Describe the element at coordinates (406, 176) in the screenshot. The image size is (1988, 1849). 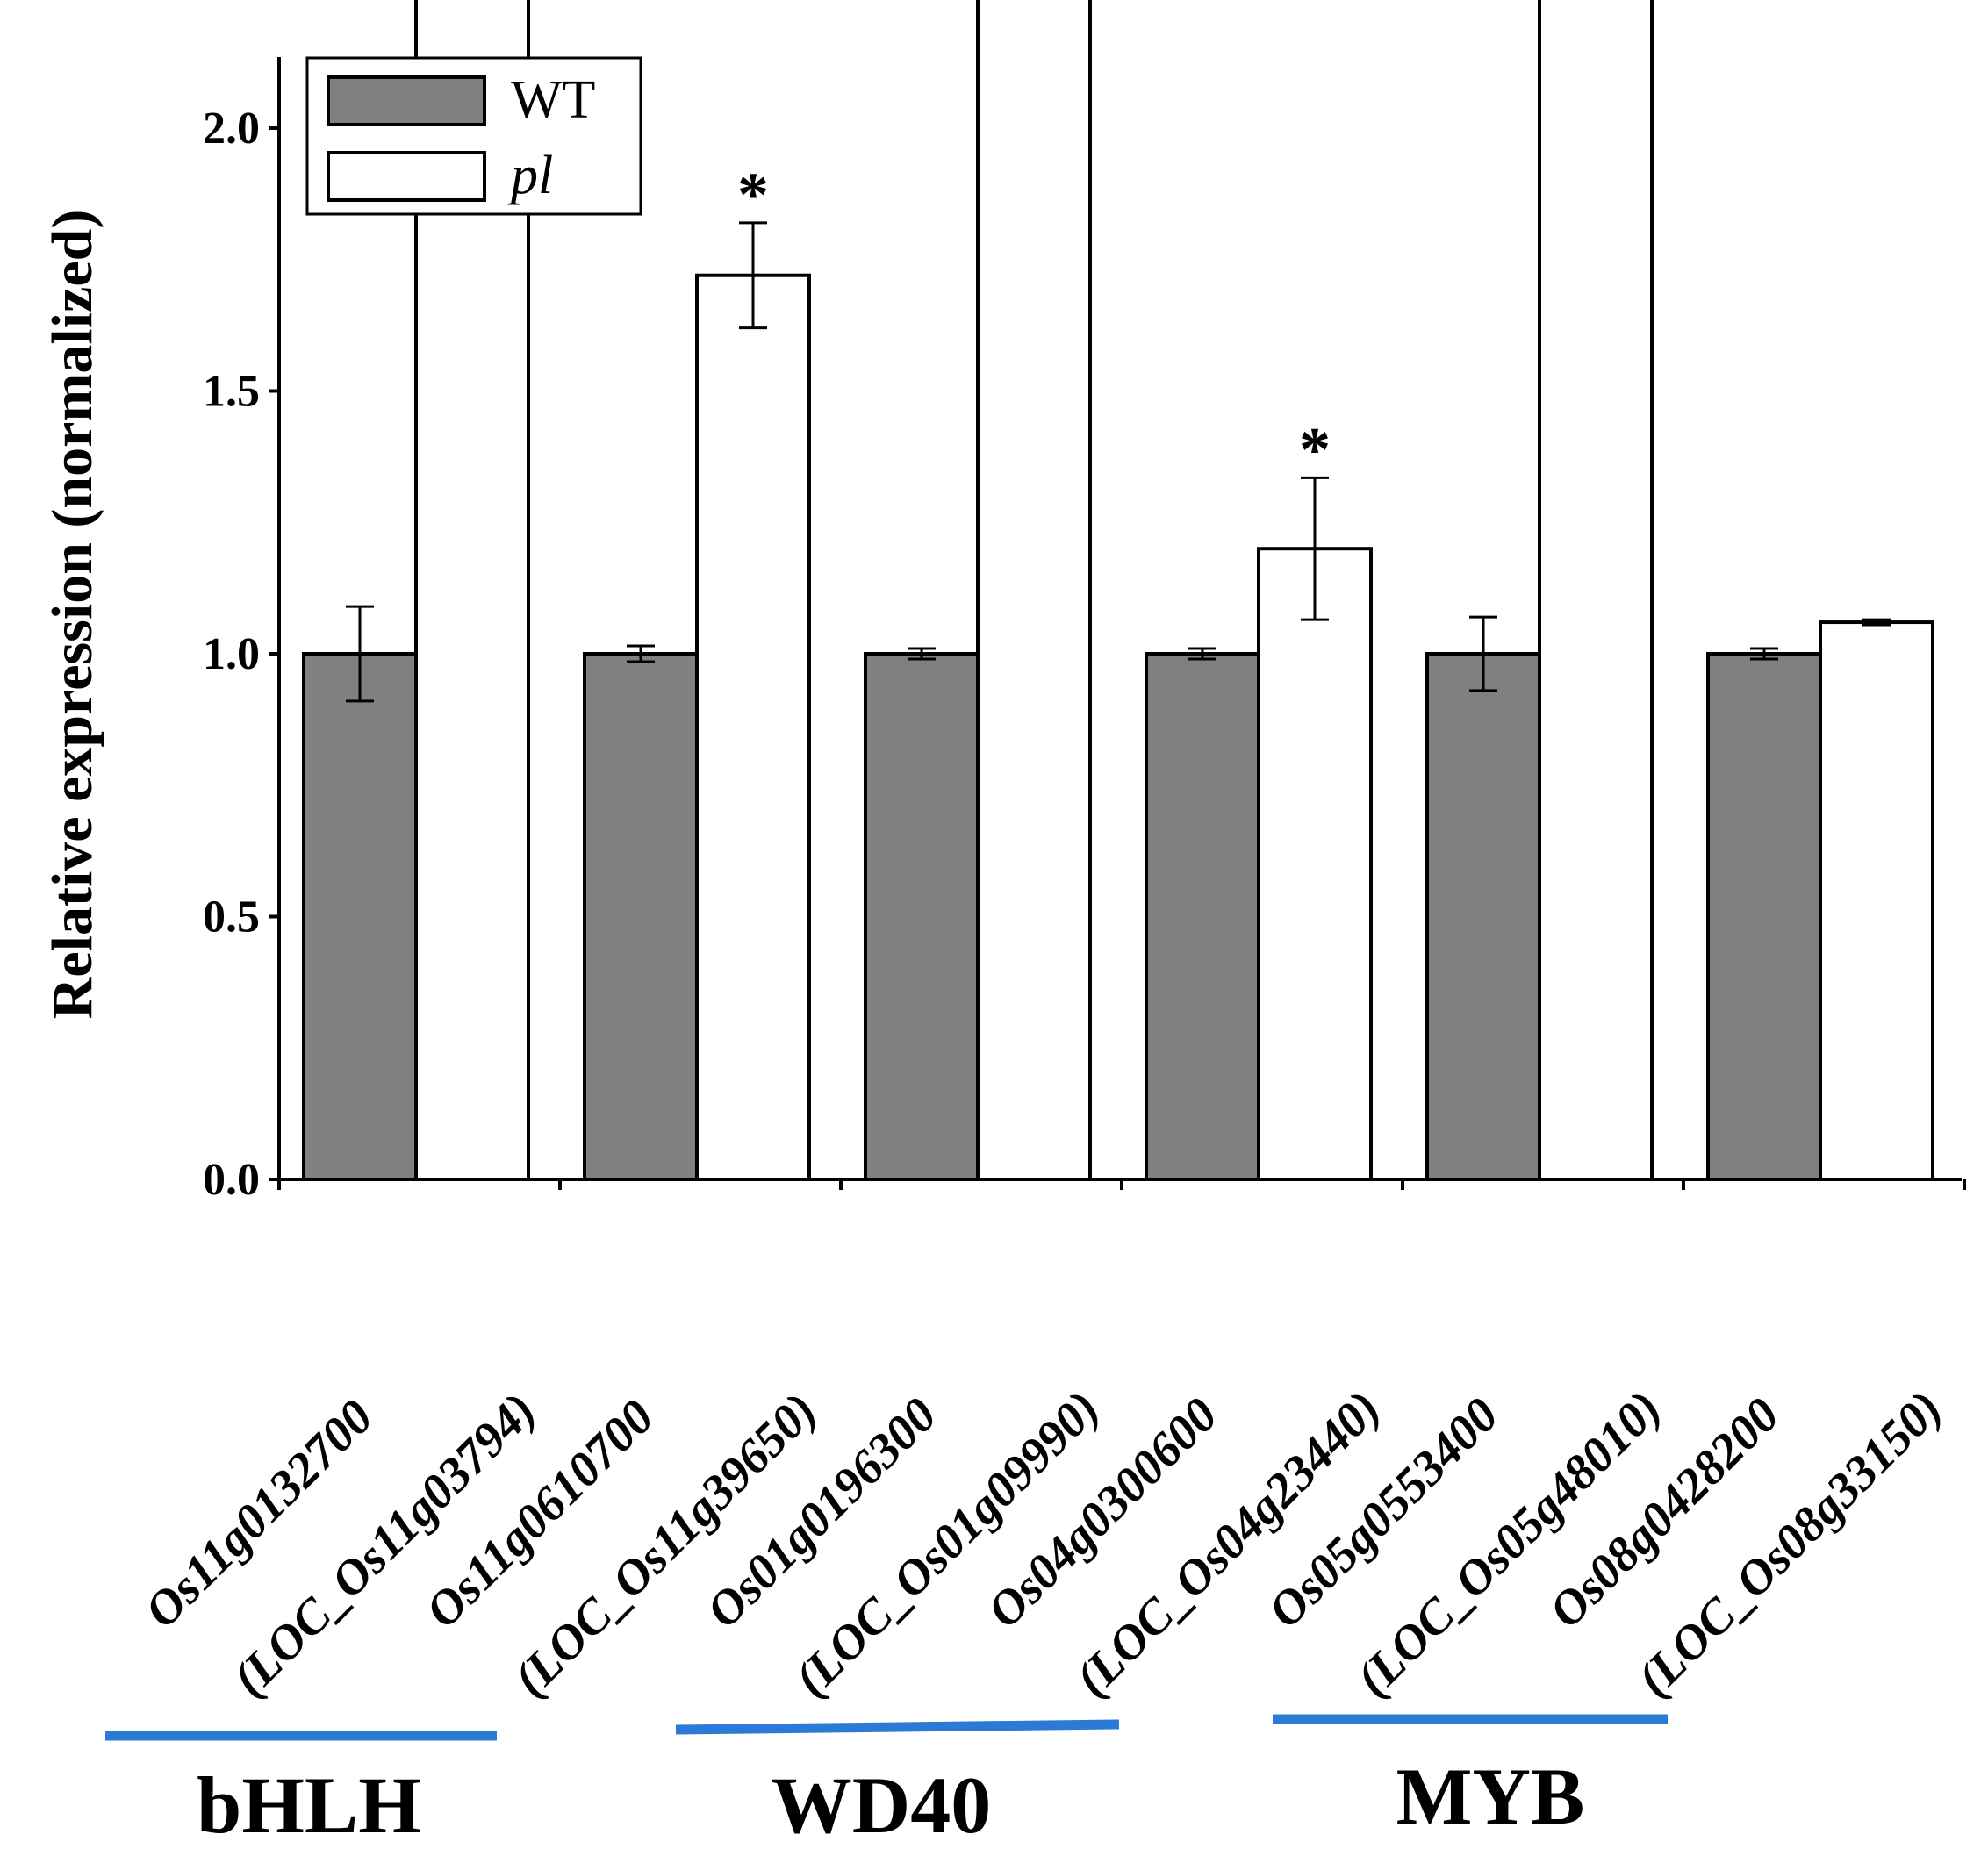
I see `legend-swatch-pl` at that location.